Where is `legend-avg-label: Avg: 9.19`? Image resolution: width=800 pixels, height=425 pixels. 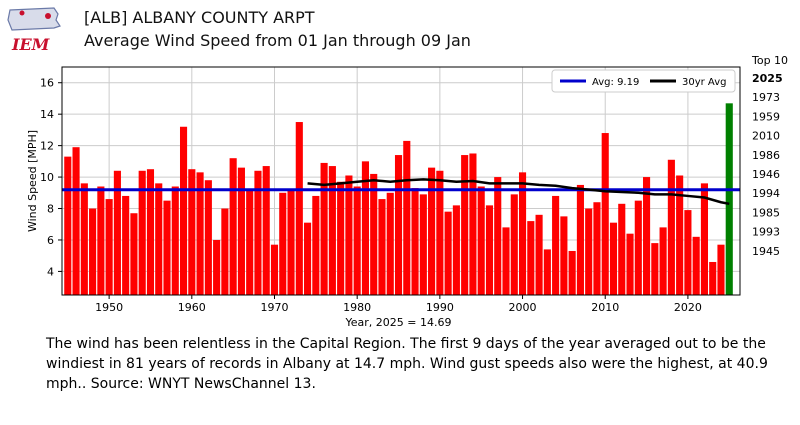
legend-avg-label: Avg: 9.19 is located at coordinates (615, 82).